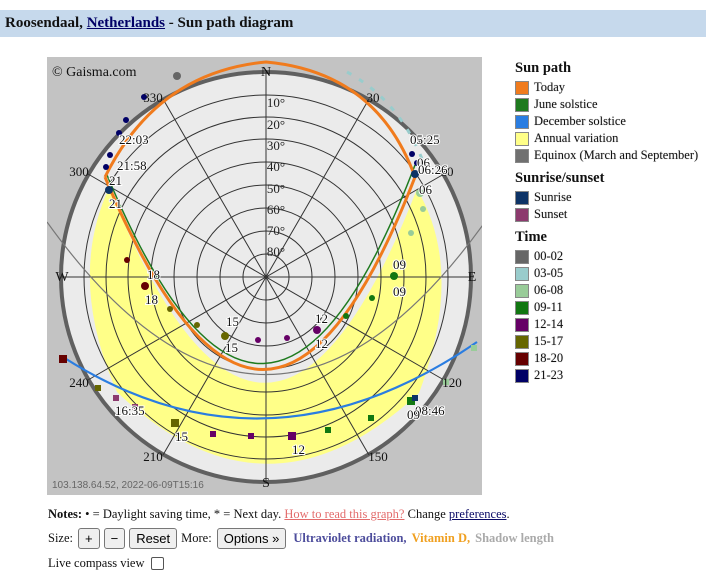  What do you see at coordinates (433, 169) in the screenshot?
I see `hour-label: 06:26` at bounding box center [433, 169].